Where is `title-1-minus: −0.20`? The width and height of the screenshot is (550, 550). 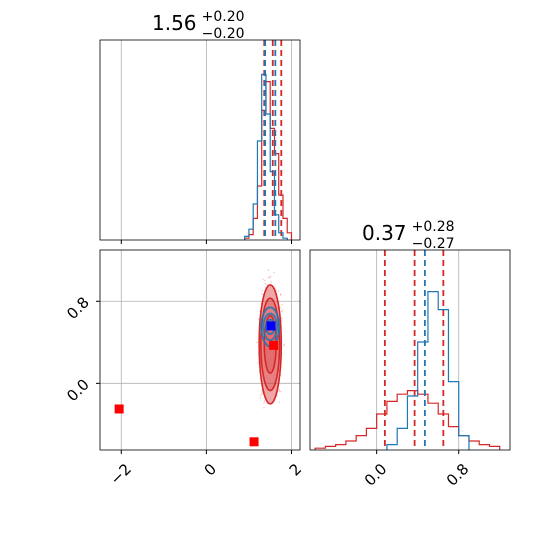
title-1-minus: −0.20 is located at coordinates (223, 34).